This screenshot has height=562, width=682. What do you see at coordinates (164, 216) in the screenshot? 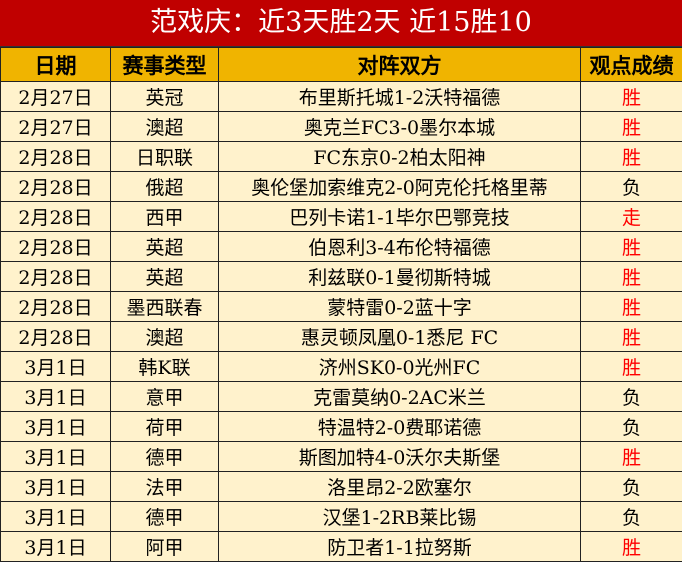
I see `league-cell: 西甲` at bounding box center [164, 216].